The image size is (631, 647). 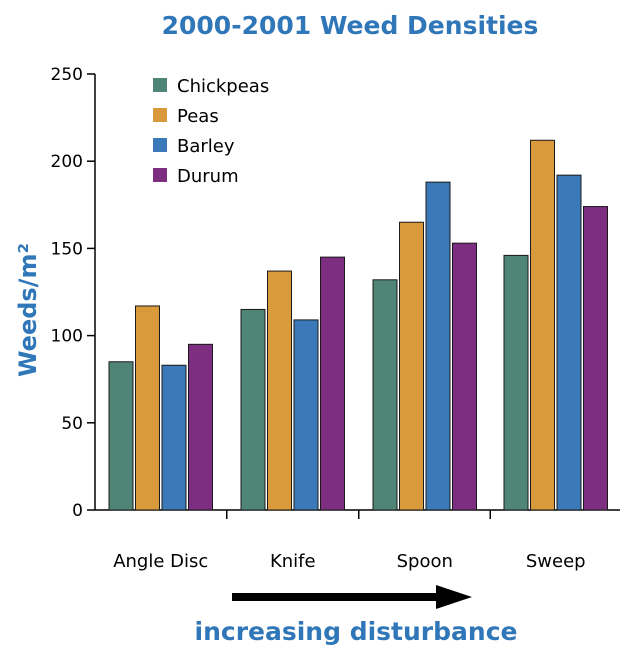 I want to click on bar-durum-spoon, so click(x=464, y=376).